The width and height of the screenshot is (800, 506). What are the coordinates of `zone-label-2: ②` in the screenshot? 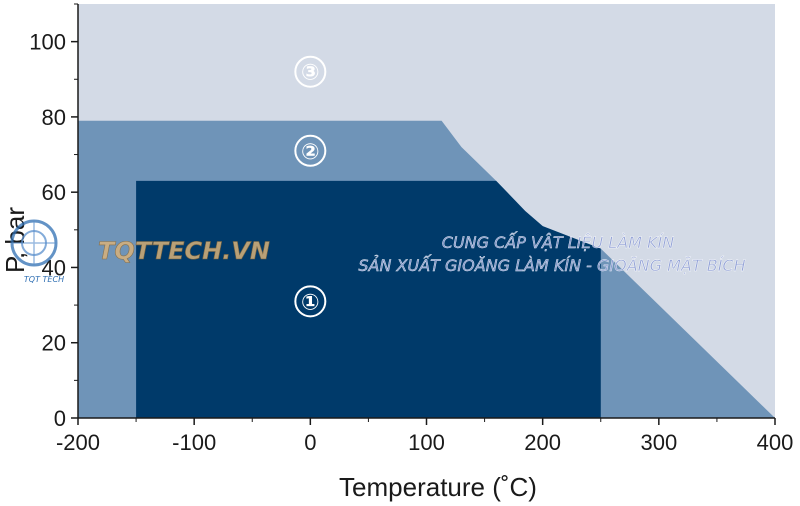 It's located at (310, 152).